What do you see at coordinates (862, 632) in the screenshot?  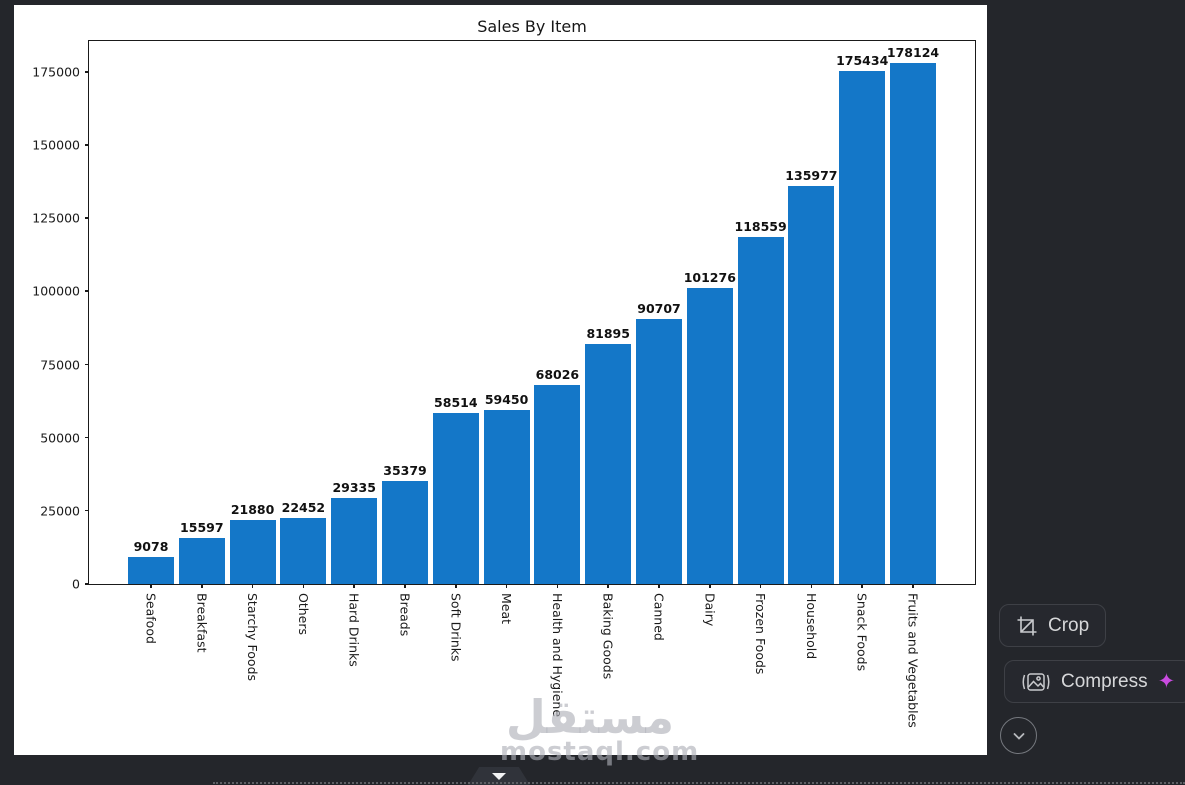 I see `x-tick-label: Snack Foods` at bounding box center [862, 632].